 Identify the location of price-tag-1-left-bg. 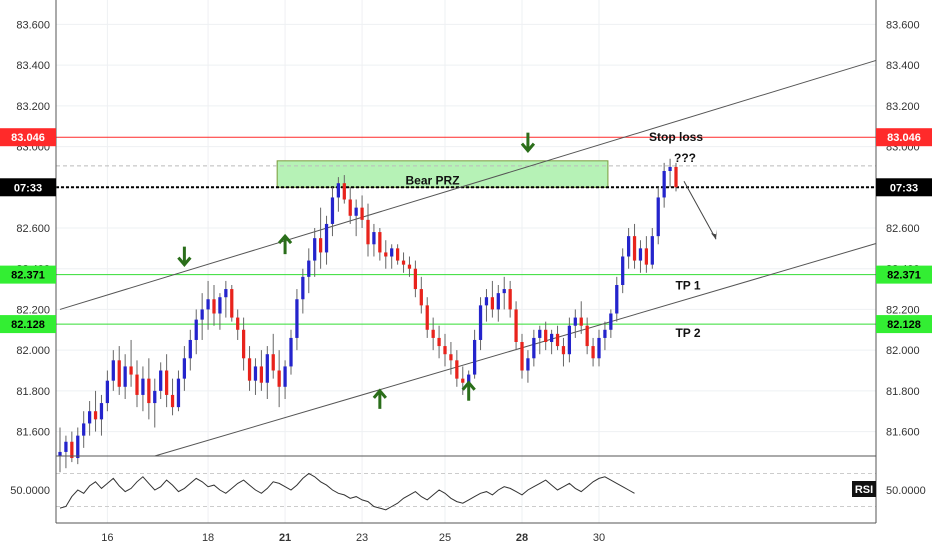
(28, 274).